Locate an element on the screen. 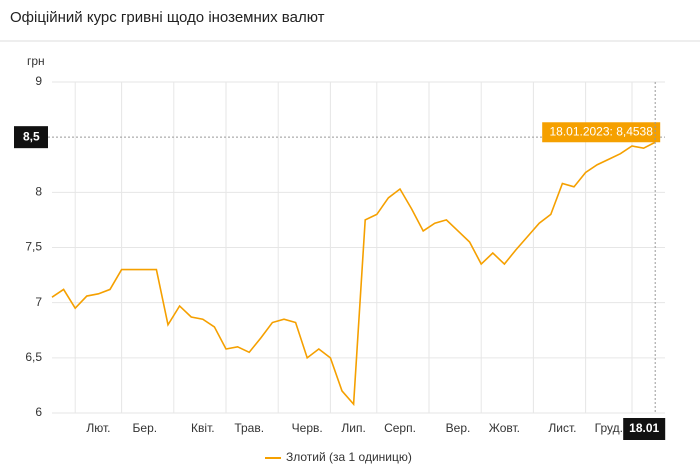 This screenshot has height=470, width=700. x-tick-label: Лист. is located at coordinates (562, 428).